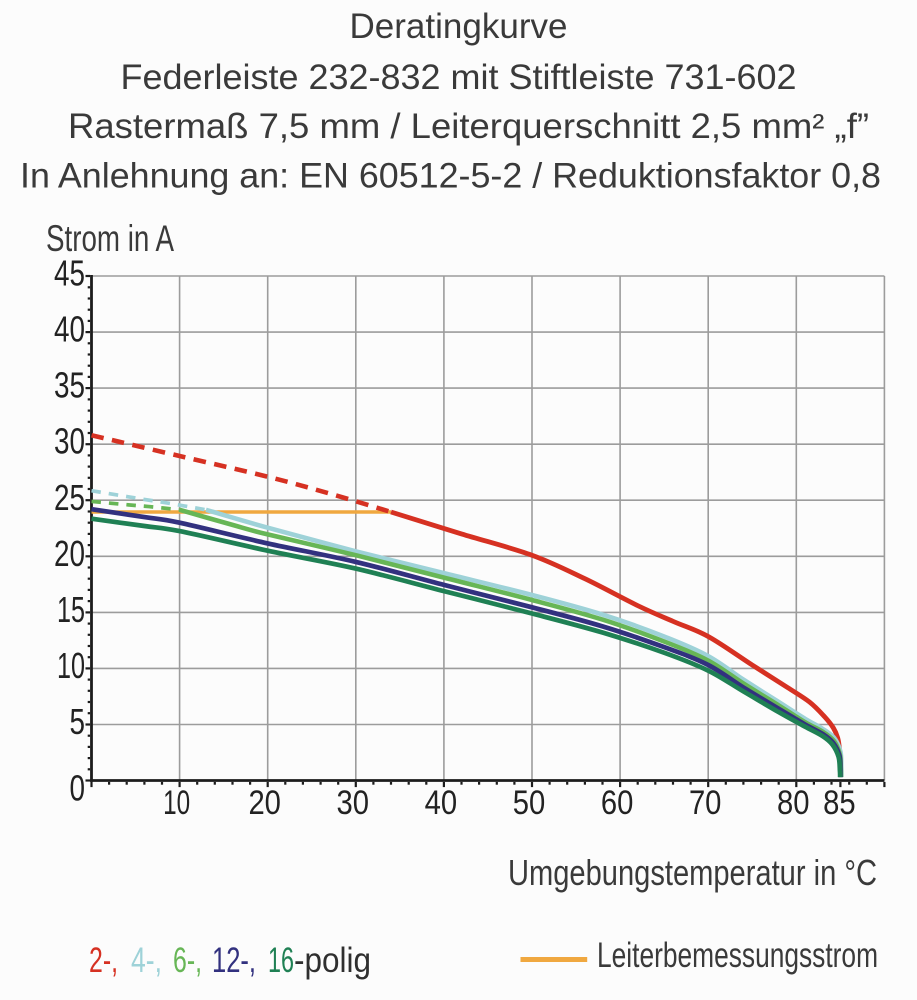  Describe the element at coordinates (281, 960) in the screenshot. I see `svg-text: 16` at that location.